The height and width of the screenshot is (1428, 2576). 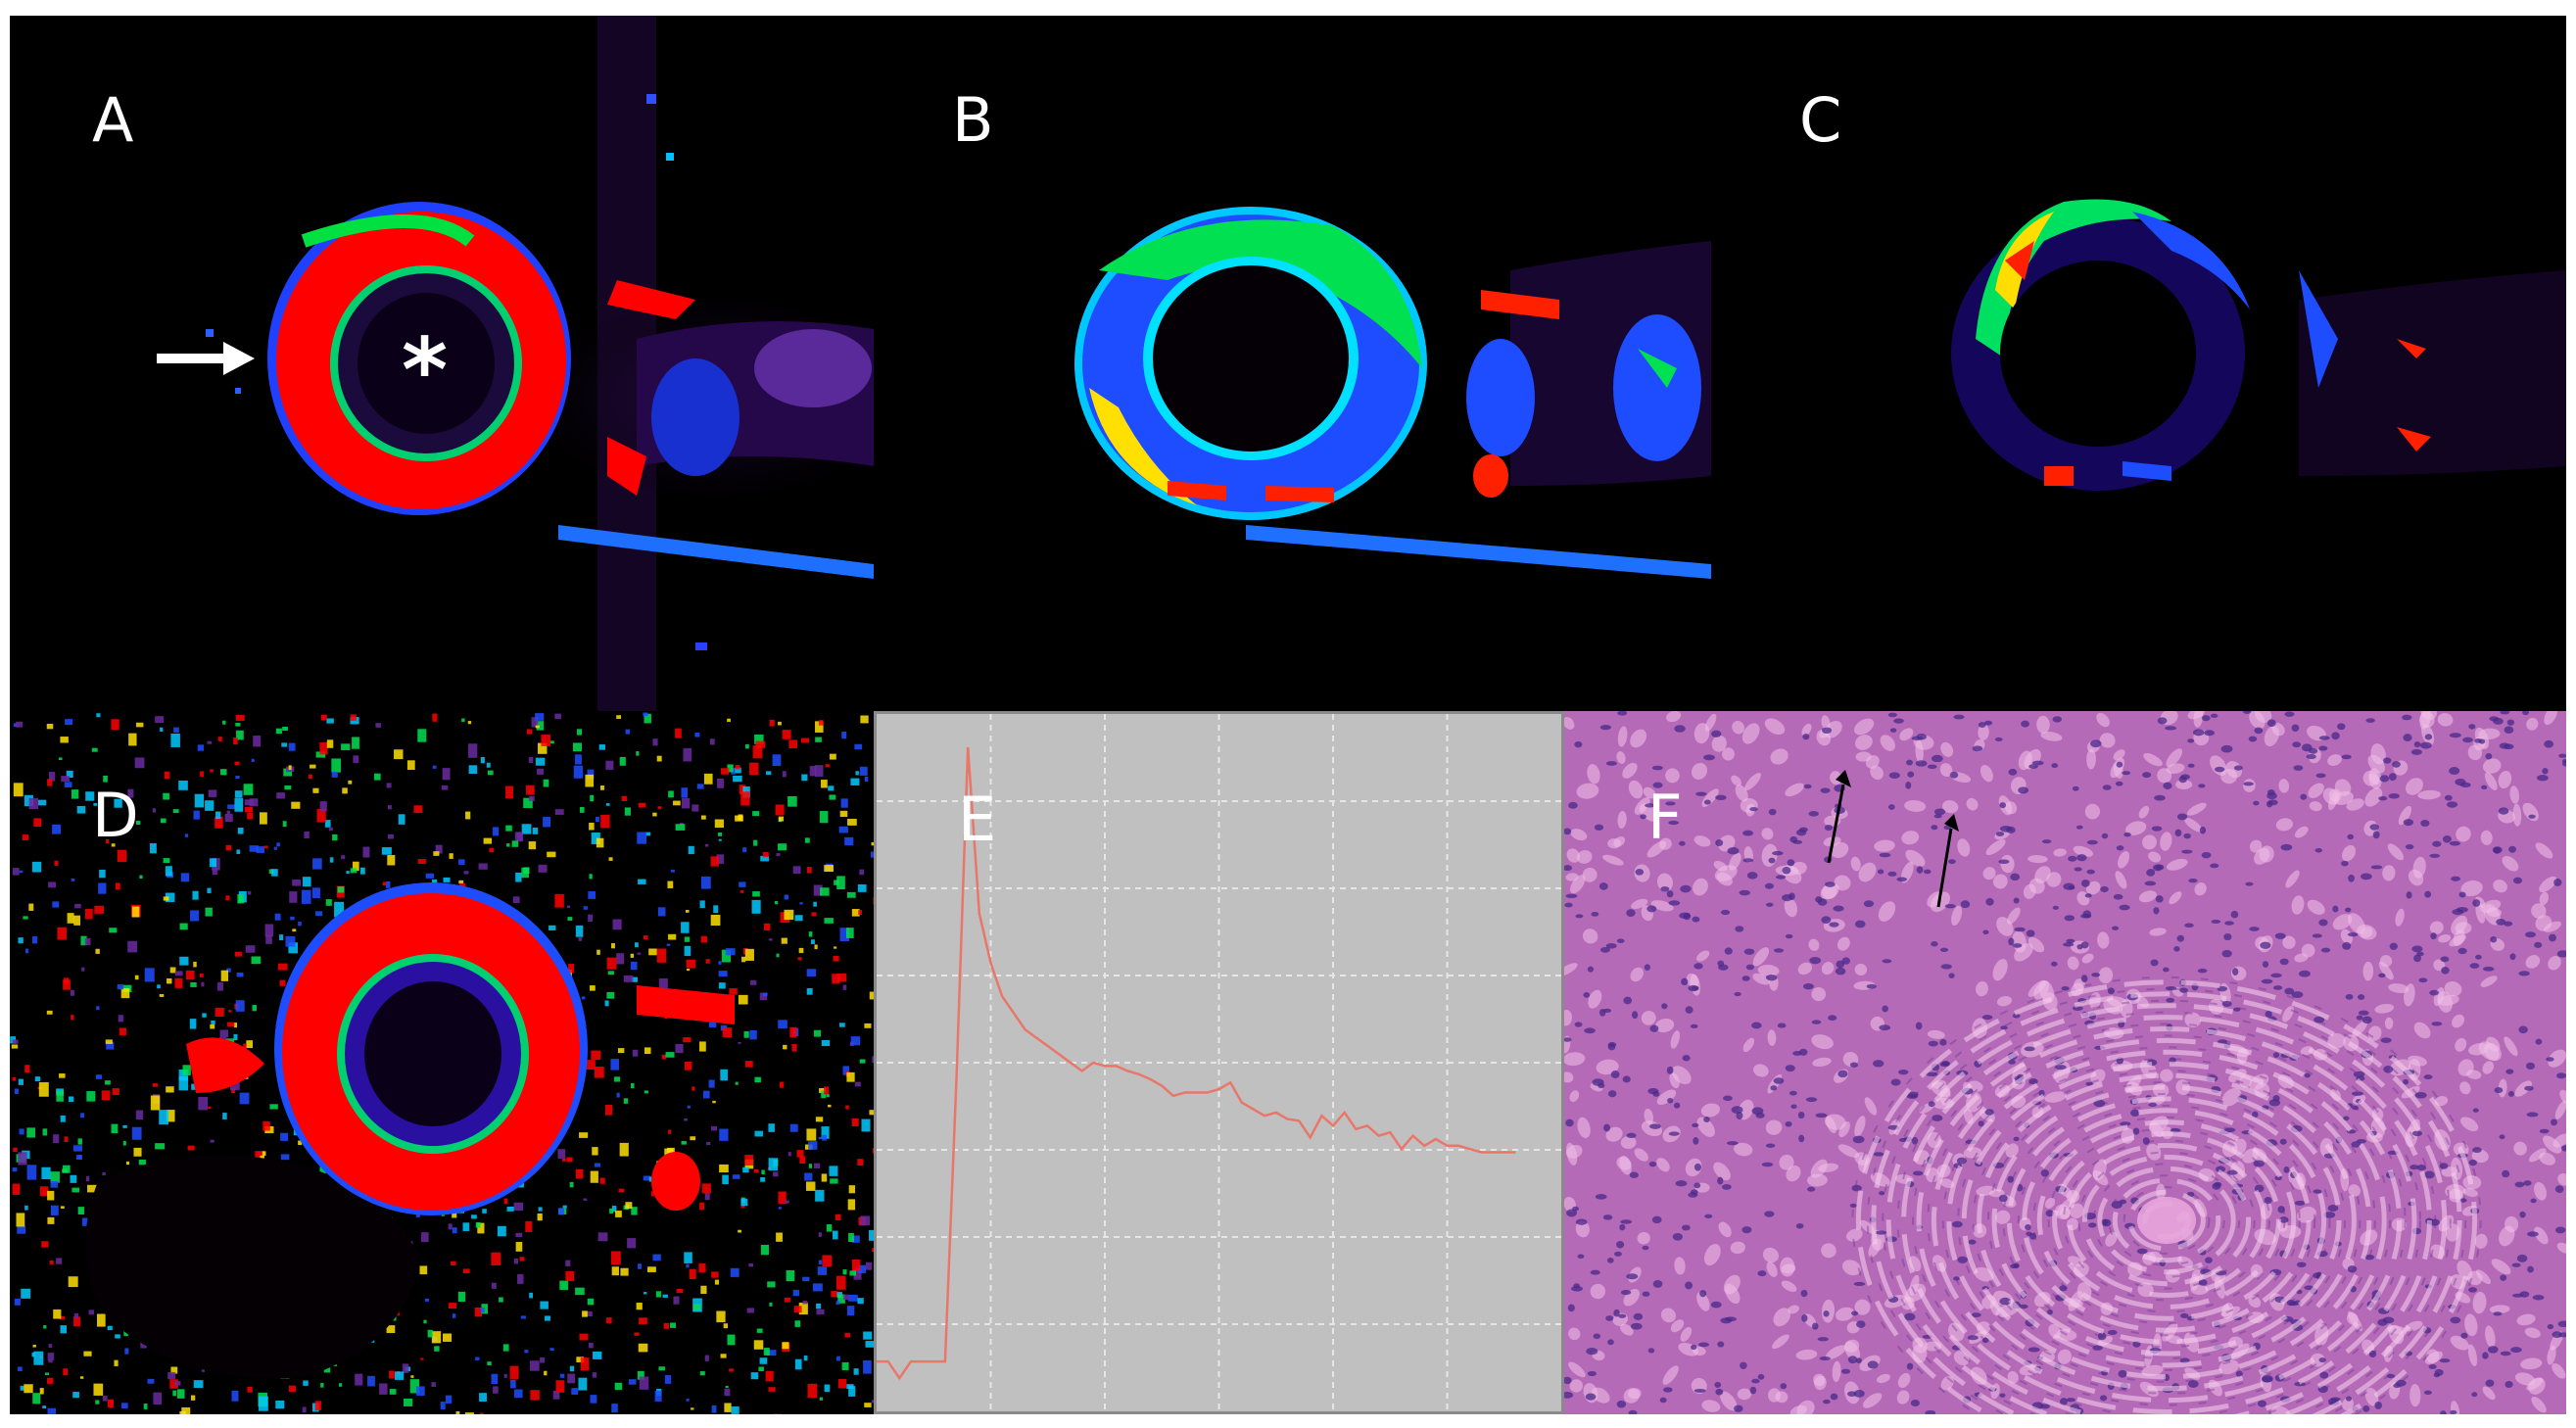 What do you see at coordinates (1944, 868) in the screenshot?
I see `histology-arrow-2-icon` at bounding box center [1944, 868].